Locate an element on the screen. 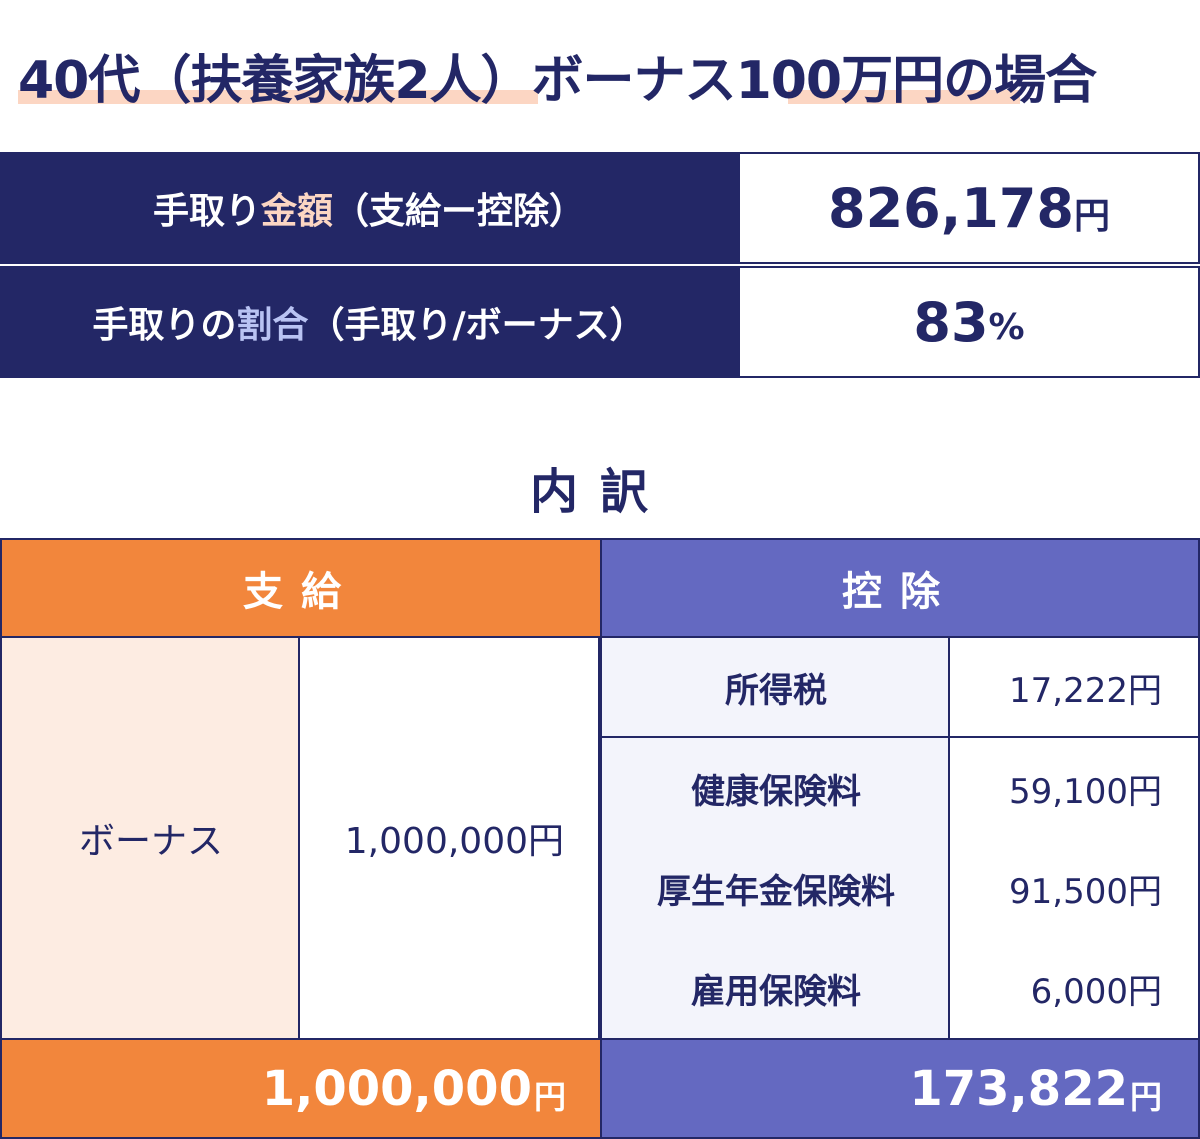  summary-row-ratio: 手取りの 割合 （手取り/ボーナス） 83% is located at coordinates (600, 322).